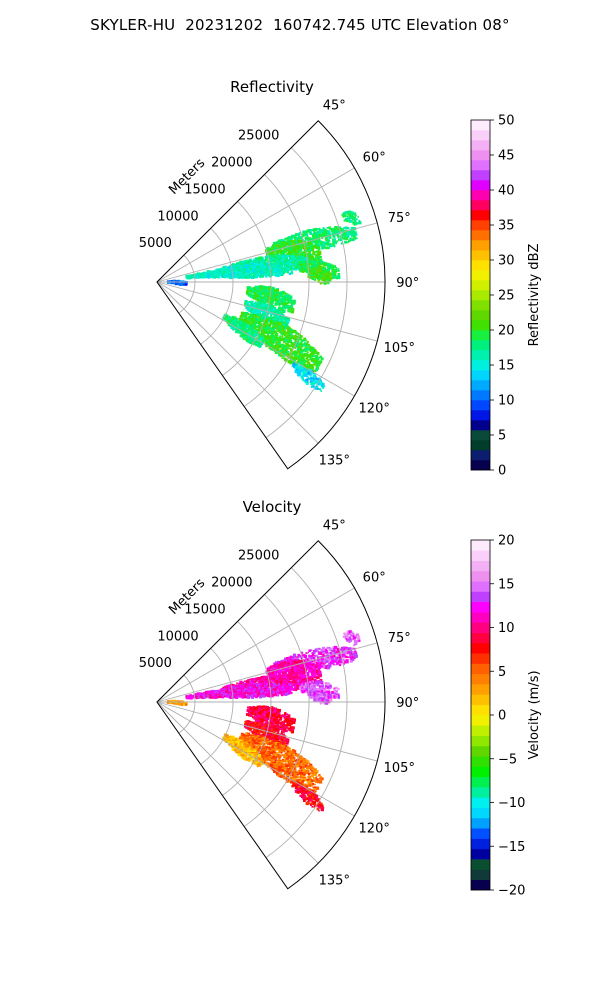 This screenshot has width=600, height=1000. I want to click on colorbar-tick-label: 45, so click(506, 156).